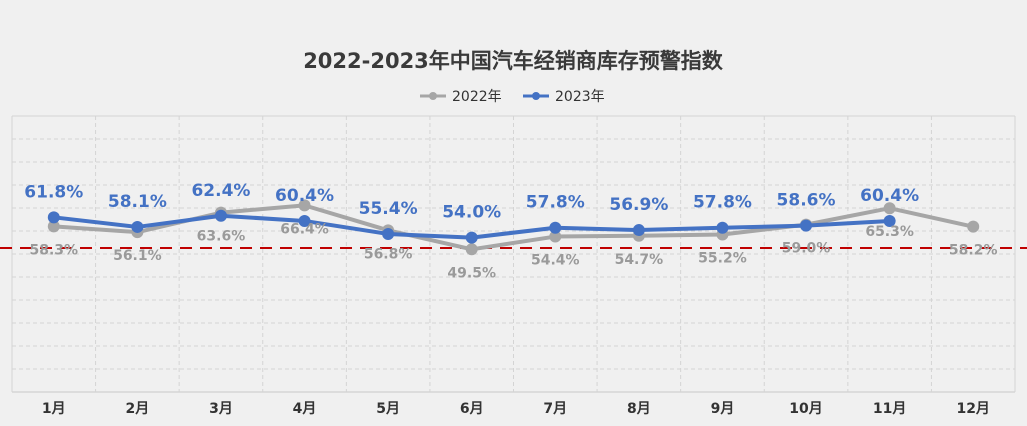 The width and height of the screenshot is (1027, 426). I want to click on data-label-2022: 65.3%, so click(889, 232).